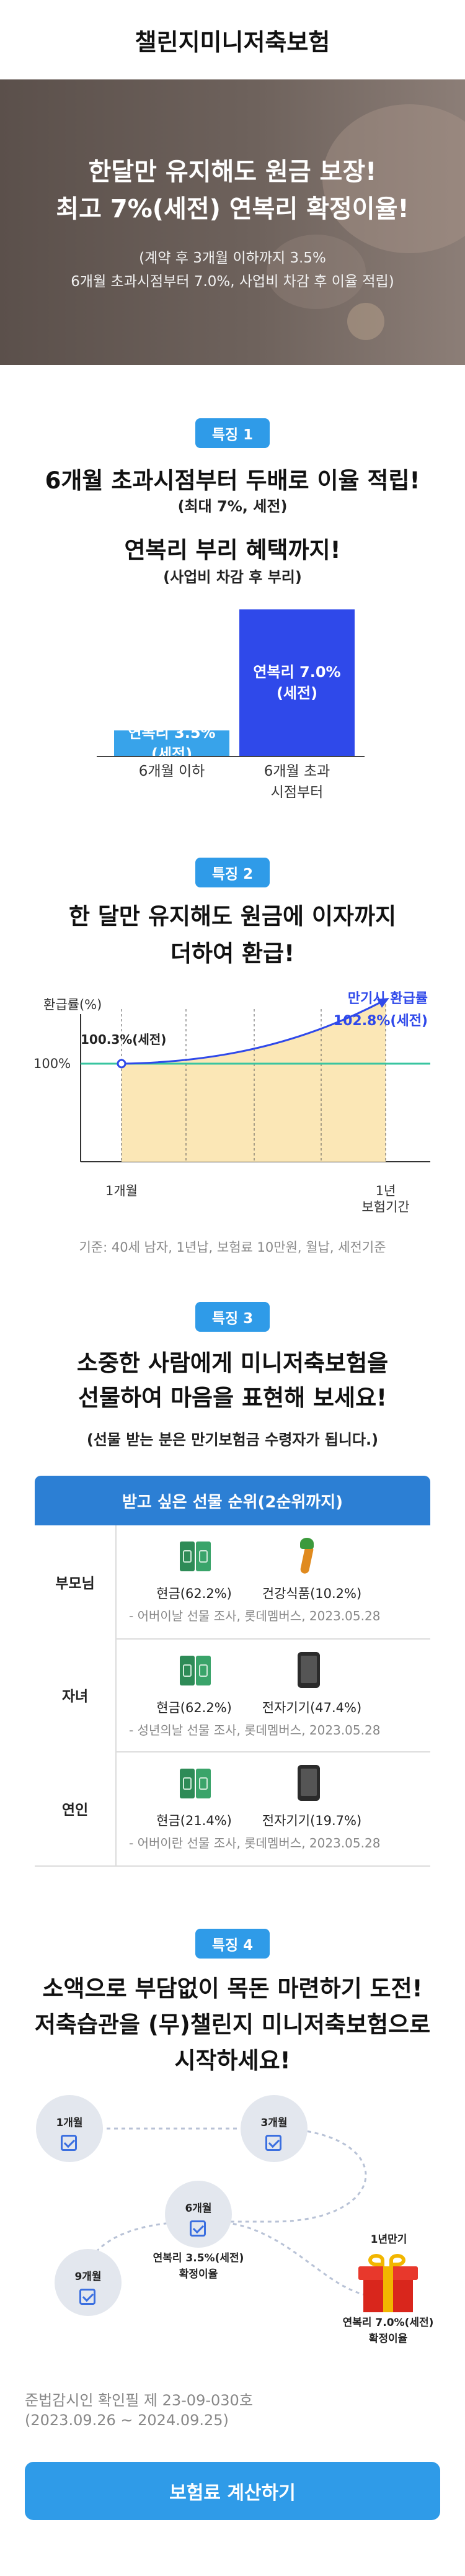 The height and width of the screenshot is (2576, 465). What do you see at coordinates (232, 917) in the screenshot?
I see `feature-2-title-1: 한 달만 유지해도 원금에 이자까지` at bounding box center [232, 917].